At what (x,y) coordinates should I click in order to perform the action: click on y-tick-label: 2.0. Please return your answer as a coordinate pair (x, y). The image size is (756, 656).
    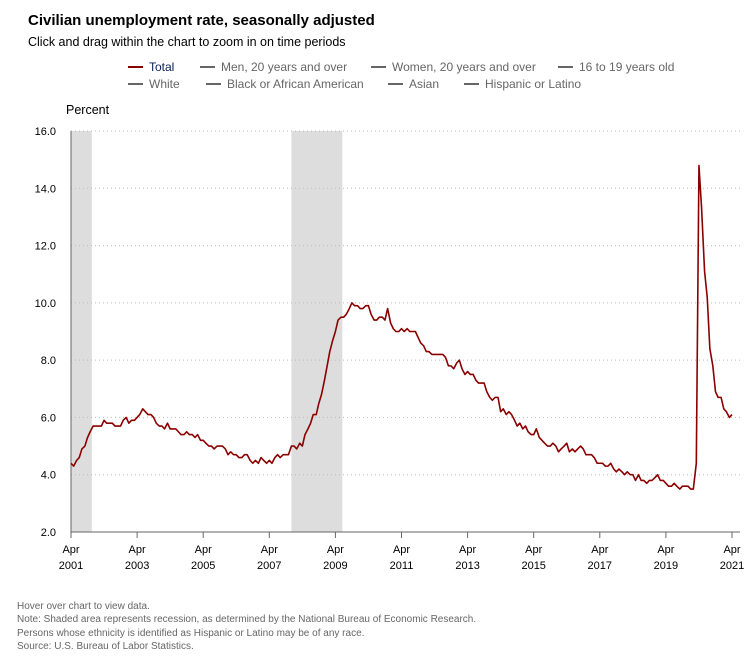
    Looking at the image, I should click on (48, 533).